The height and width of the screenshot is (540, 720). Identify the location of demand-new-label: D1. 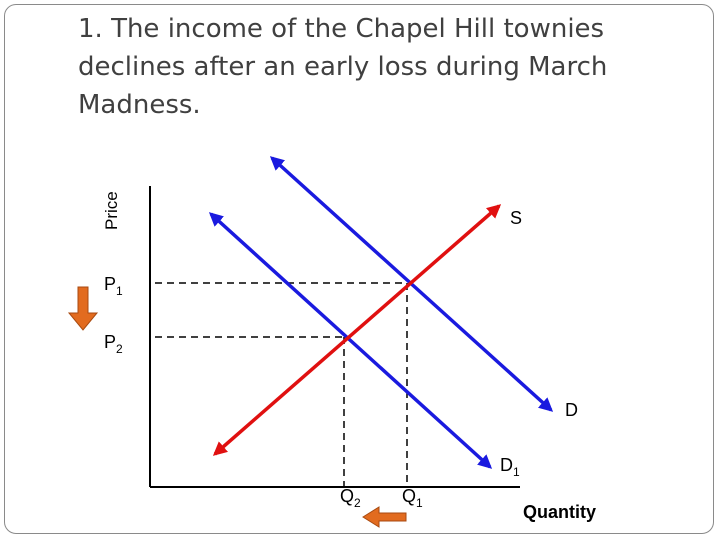
(510, 467).